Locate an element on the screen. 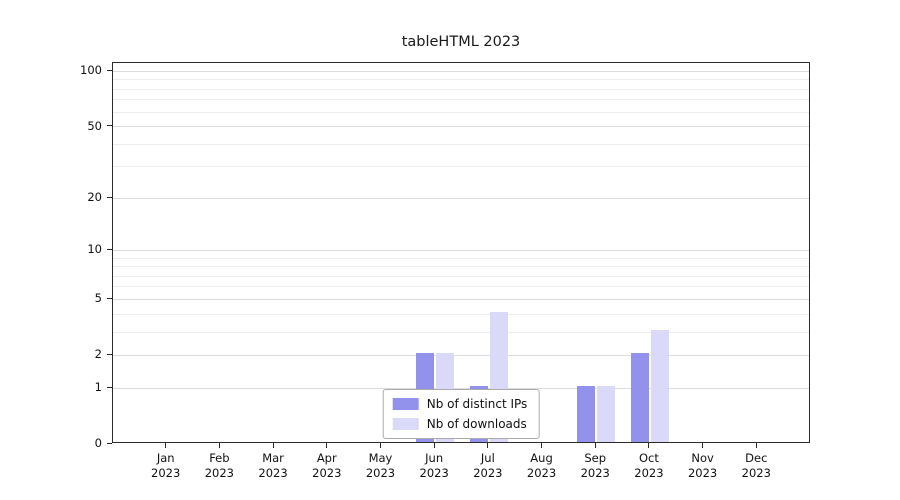 The height and width of the screenshot is (500, 900). y-tick-label: 100 is located at coordinates (91, 70).